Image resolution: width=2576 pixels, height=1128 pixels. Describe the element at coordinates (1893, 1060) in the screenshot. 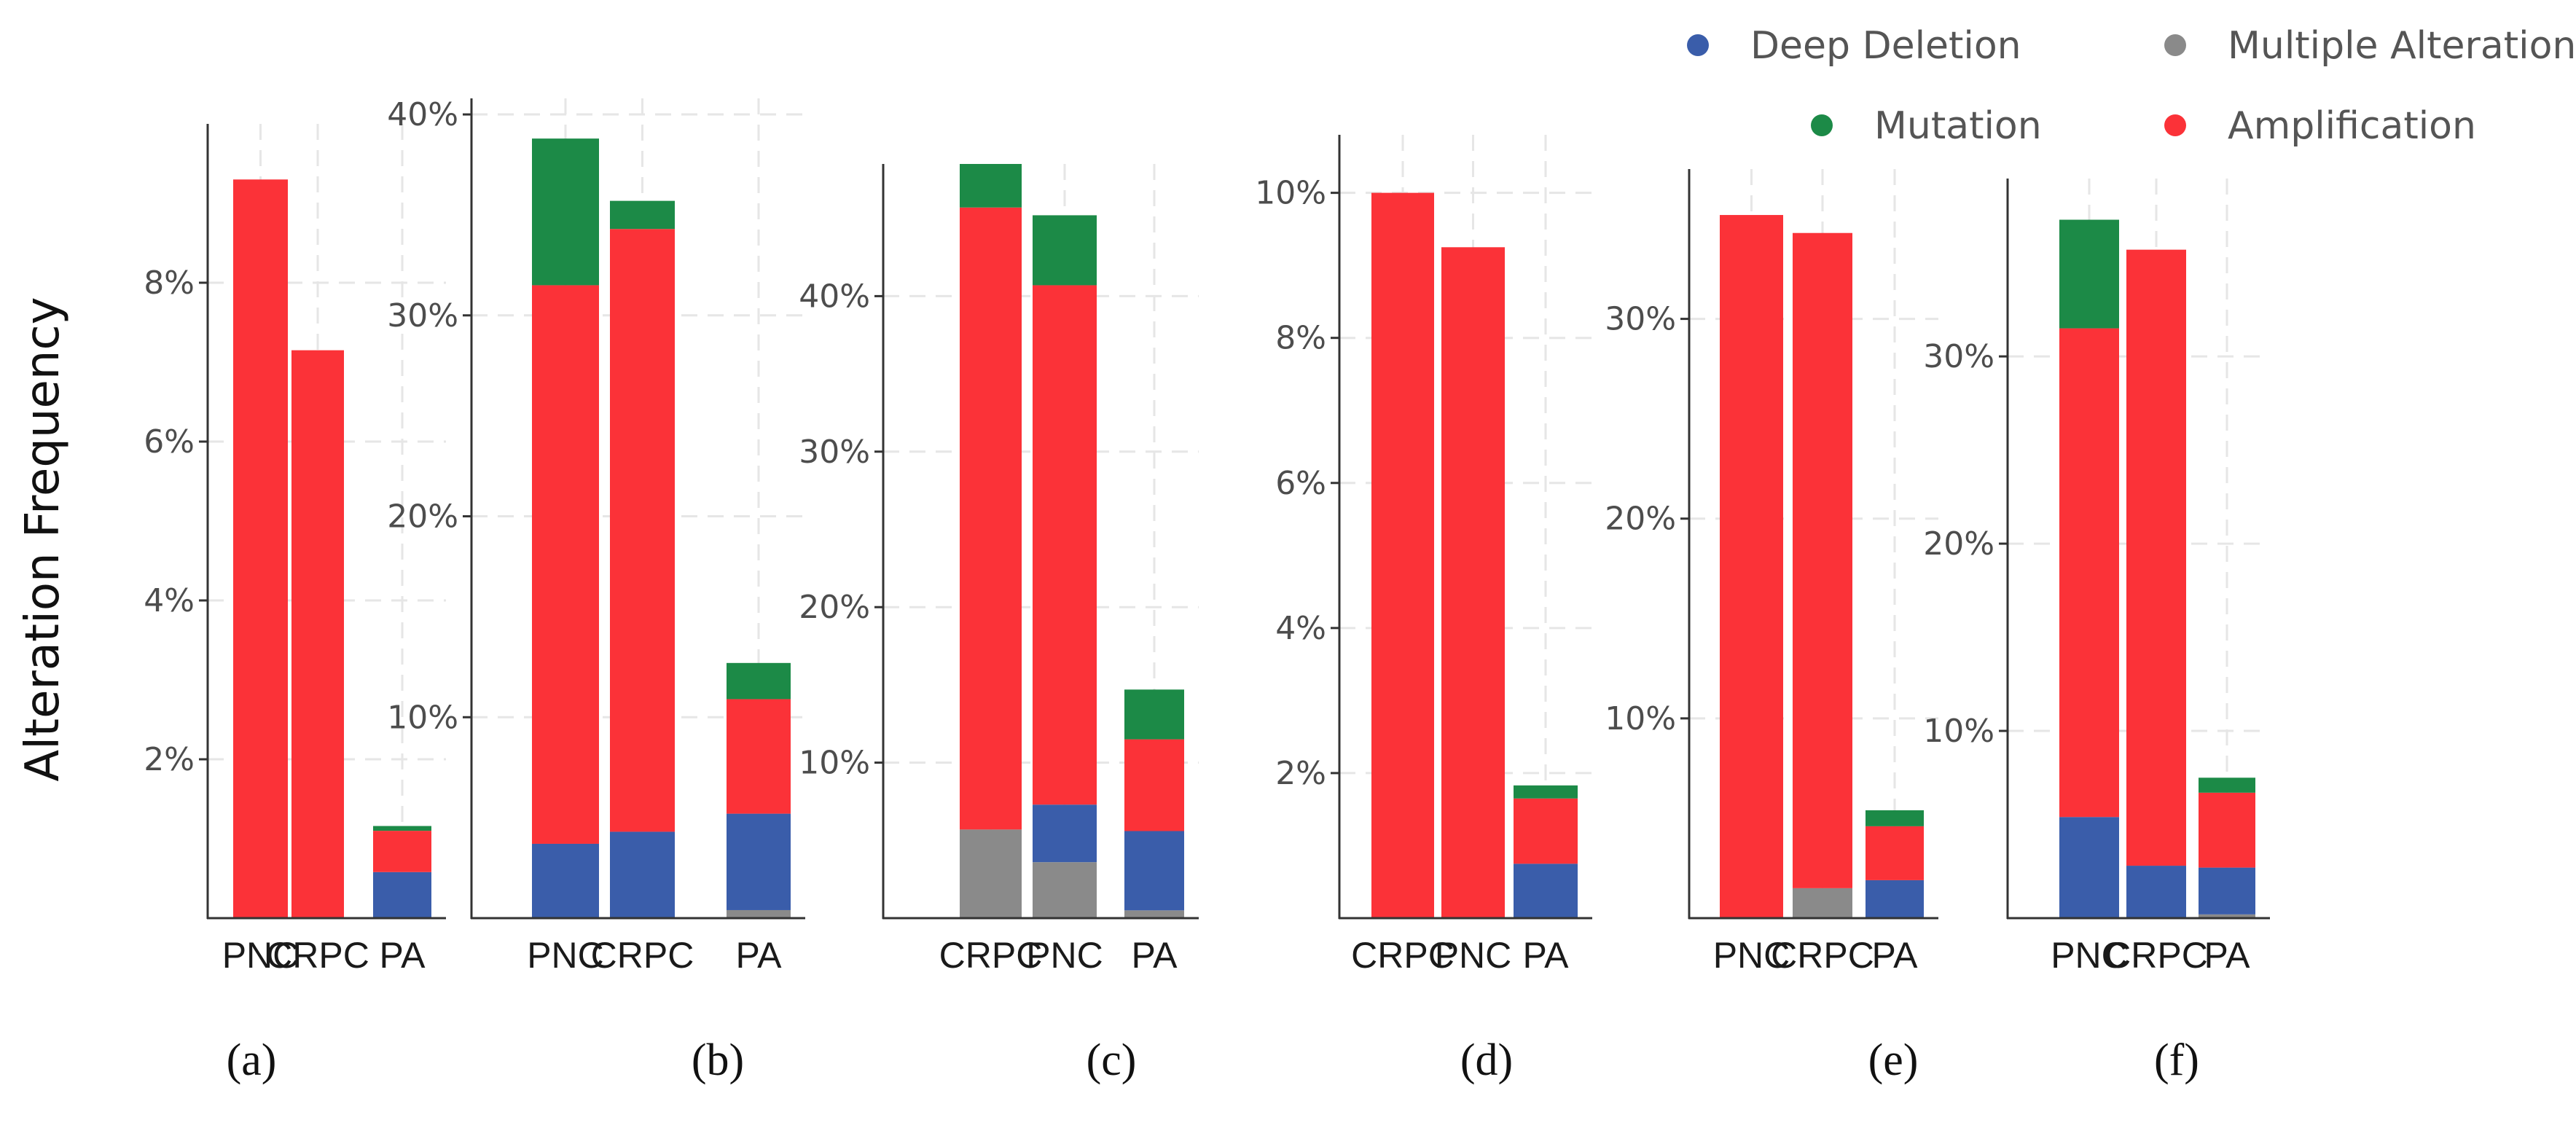

I see `panel-label: (e)` at that location.